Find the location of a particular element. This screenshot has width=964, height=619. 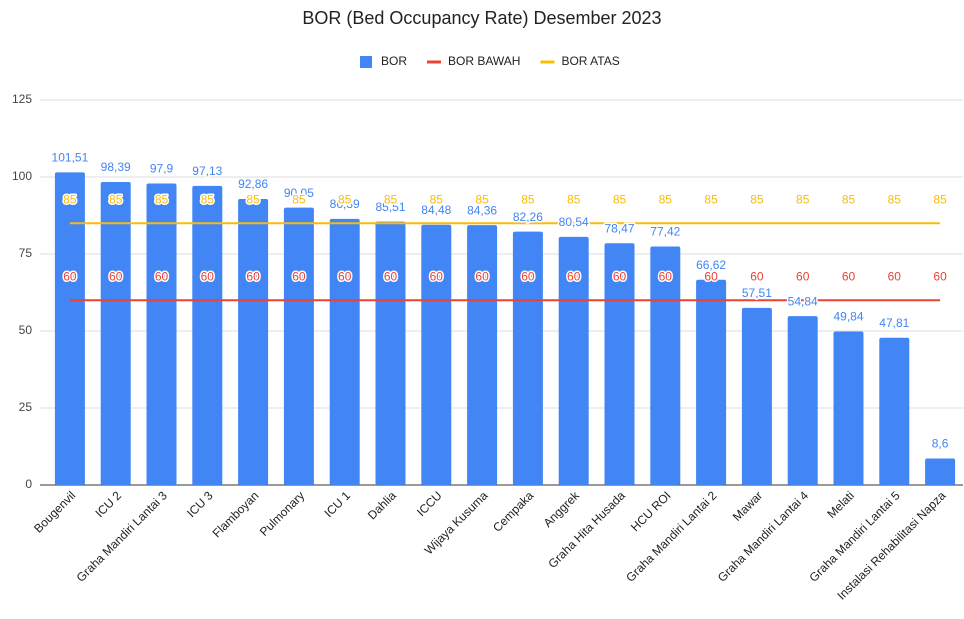

x-tick-label: Dahlia is located at coordinates (382, 505).